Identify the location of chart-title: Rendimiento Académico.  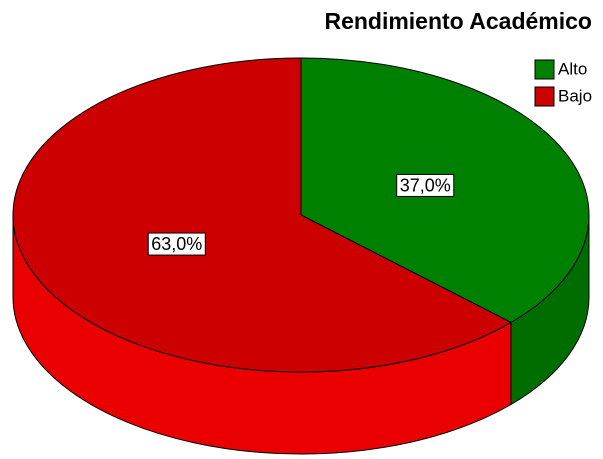
(458, 21).